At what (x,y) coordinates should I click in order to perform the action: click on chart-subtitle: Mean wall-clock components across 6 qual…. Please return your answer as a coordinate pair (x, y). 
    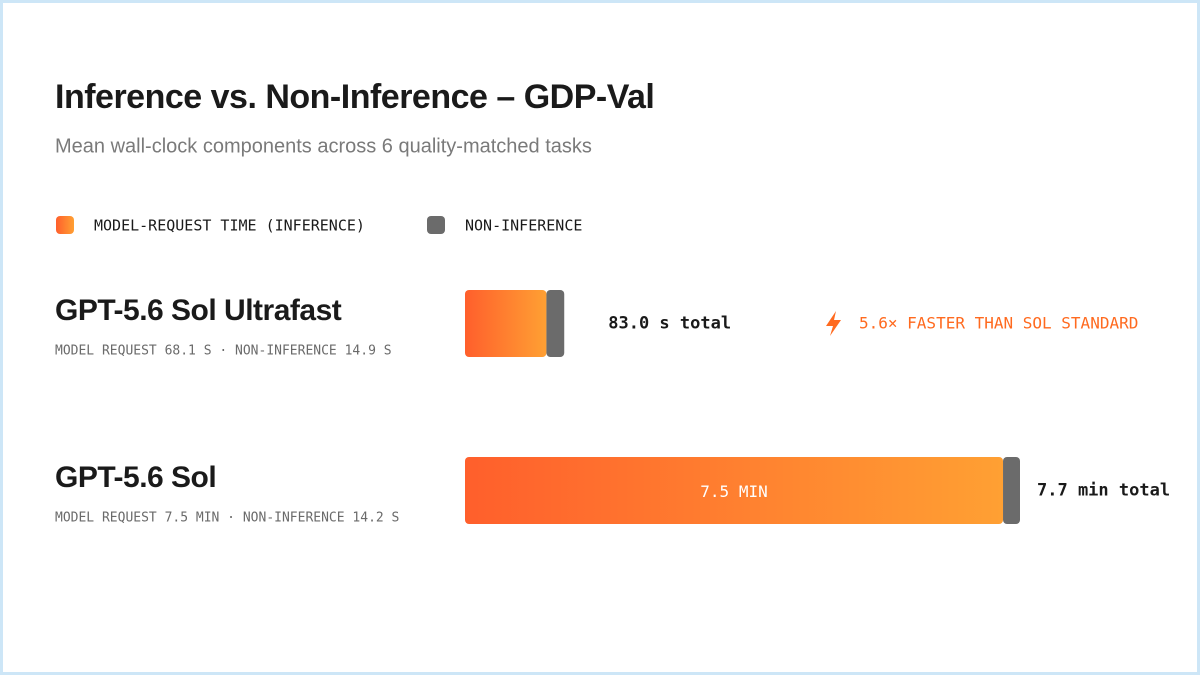
    Looking at the image, I should click on (323, 146).